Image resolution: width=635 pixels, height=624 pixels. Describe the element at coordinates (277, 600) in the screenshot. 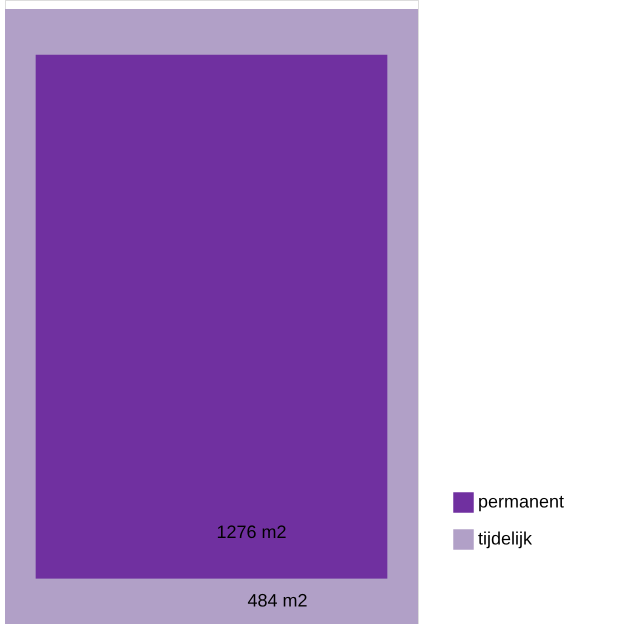

I see `data-label: 484 m2` at that location.